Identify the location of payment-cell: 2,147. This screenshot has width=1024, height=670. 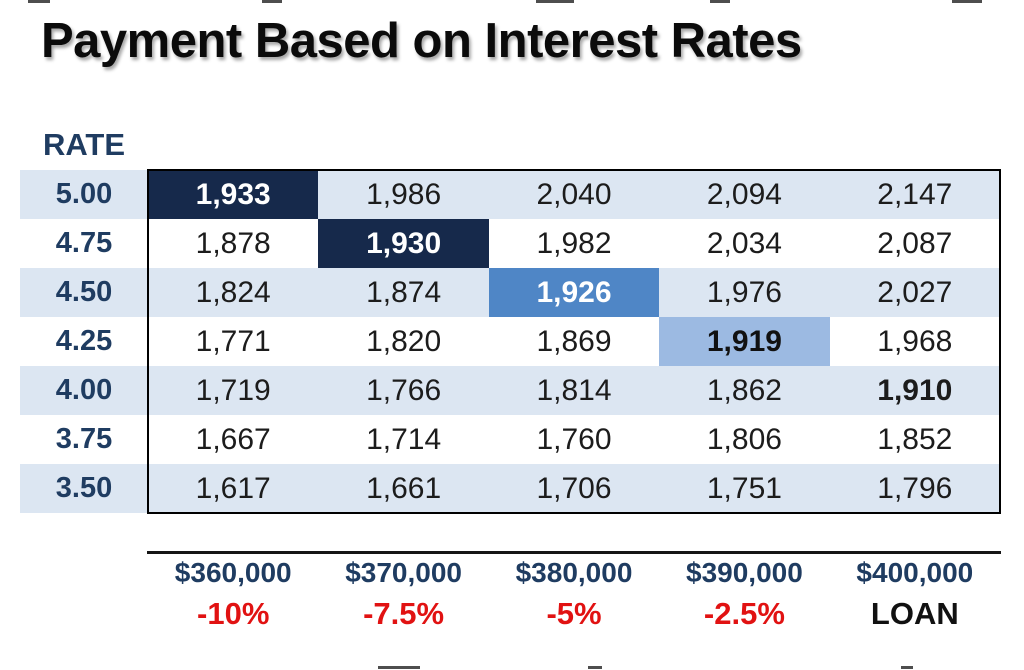
(915, 194).